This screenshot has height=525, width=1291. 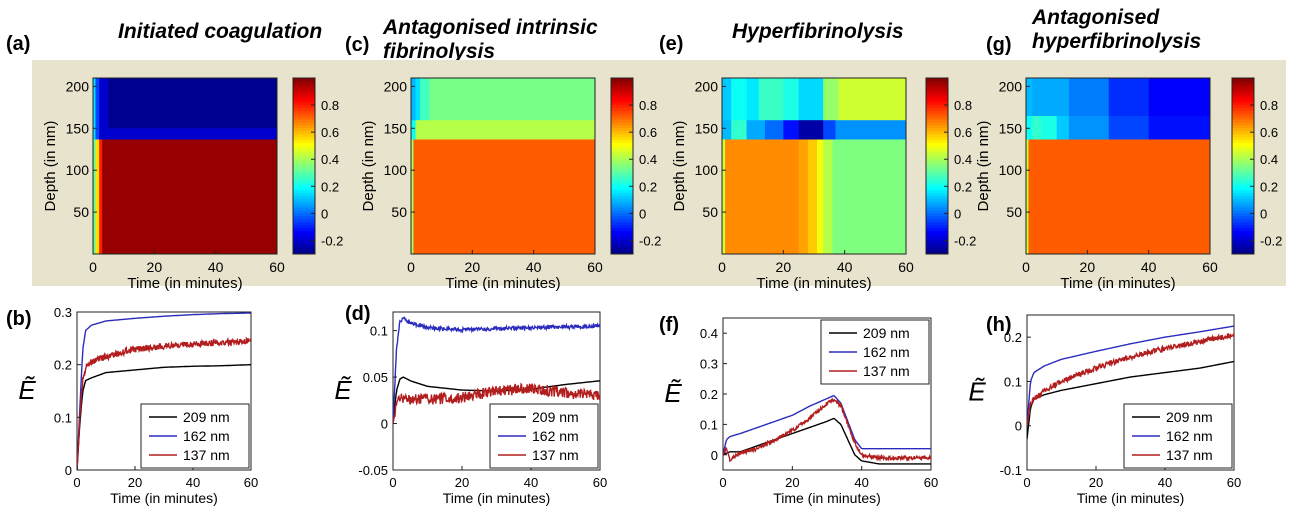 I want to click on plot-frame, so click(x=1118, y=166).